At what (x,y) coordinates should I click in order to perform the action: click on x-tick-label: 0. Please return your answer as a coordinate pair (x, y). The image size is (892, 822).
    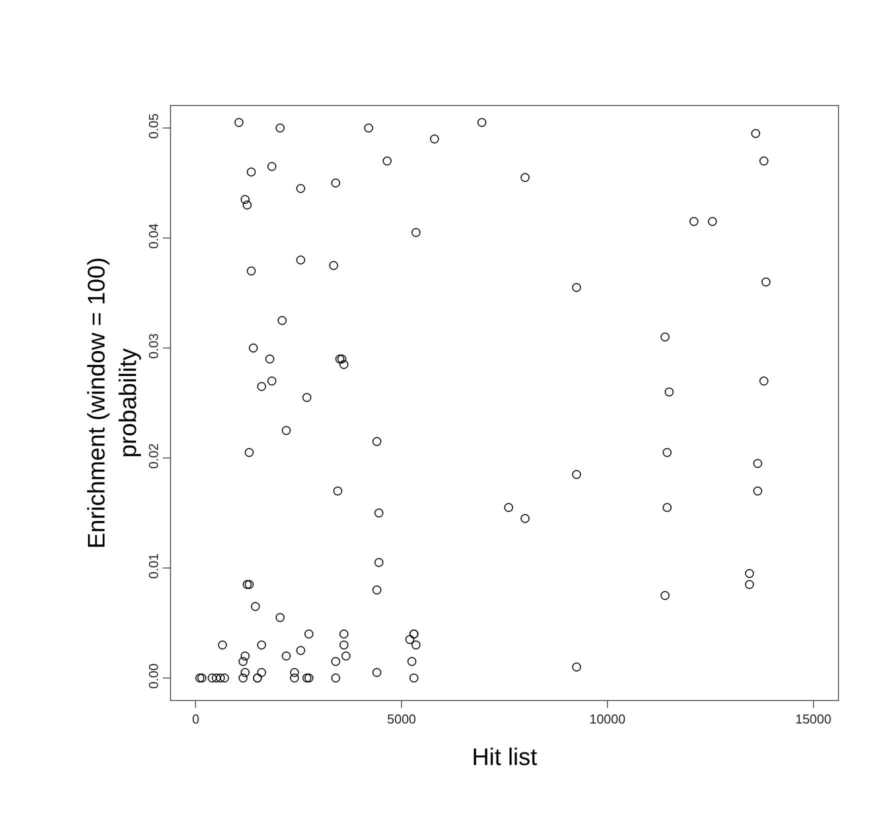
    Looking at the image, I should click on (196, 719).